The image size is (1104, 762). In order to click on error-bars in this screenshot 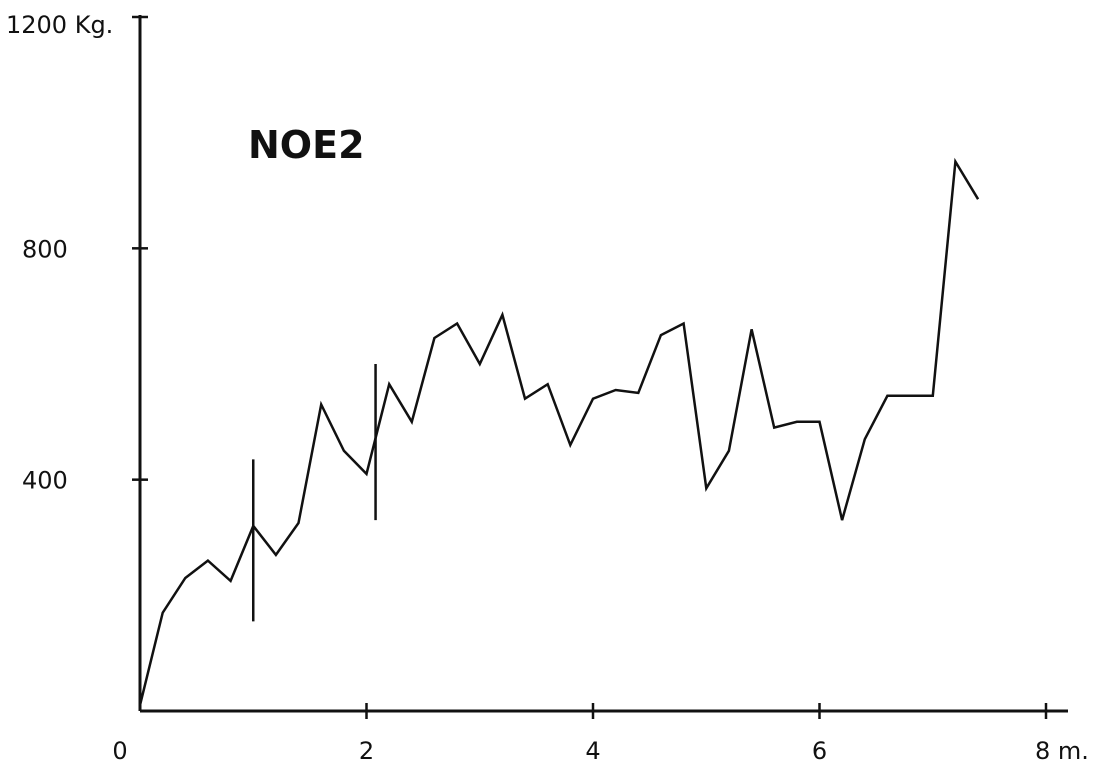, I will do `click(314, 493)`.